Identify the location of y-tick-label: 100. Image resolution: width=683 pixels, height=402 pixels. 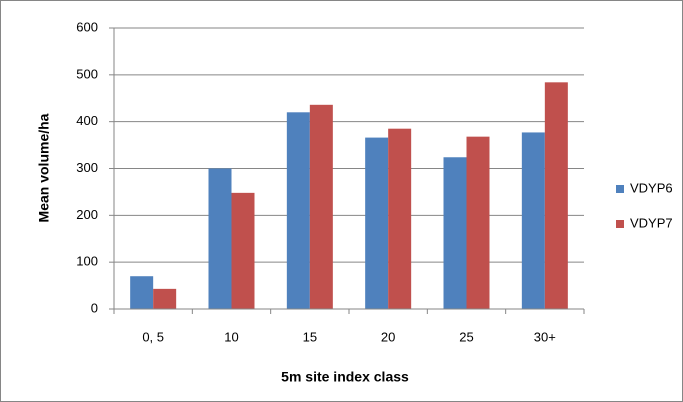
(87, 261).